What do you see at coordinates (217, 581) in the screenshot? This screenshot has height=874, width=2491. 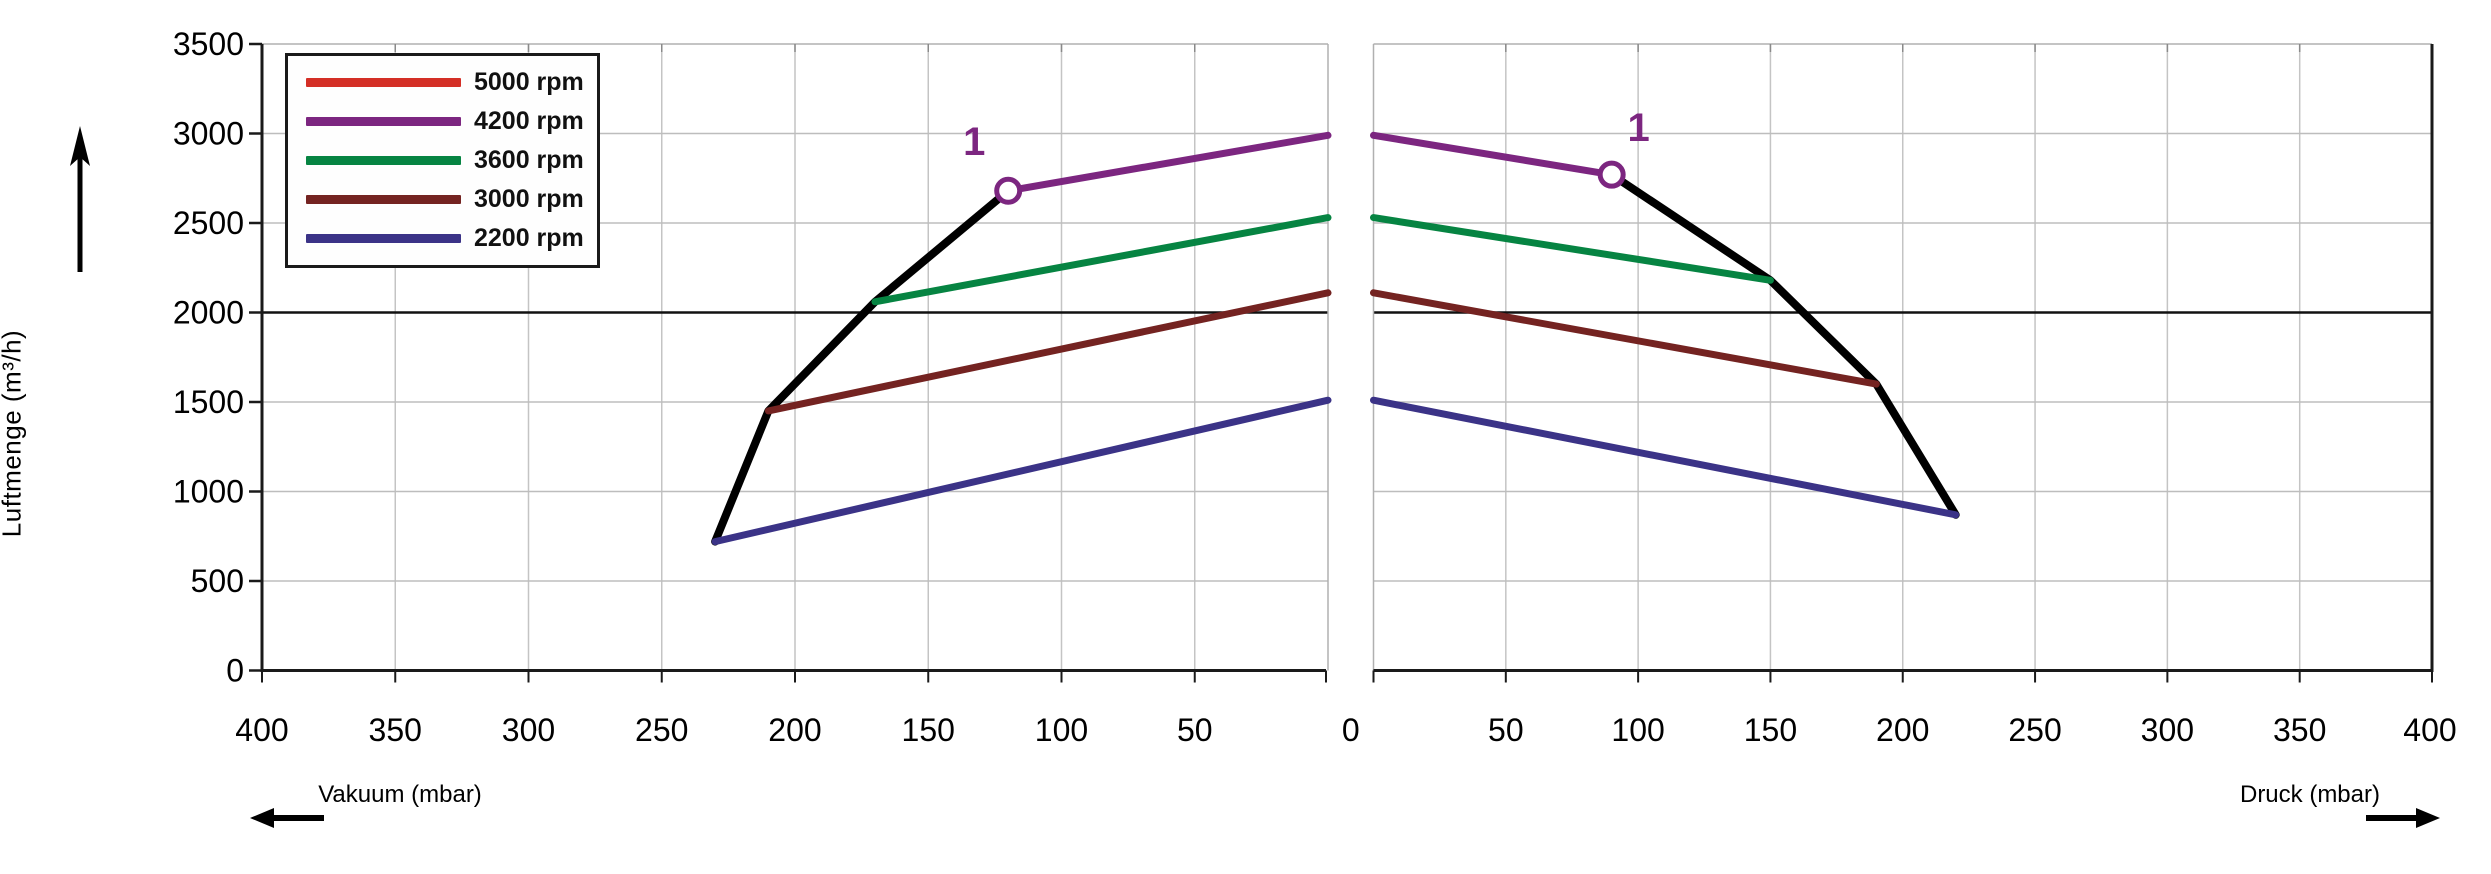 I see `y-tick-label: 500` at bounding box center [217, 581].